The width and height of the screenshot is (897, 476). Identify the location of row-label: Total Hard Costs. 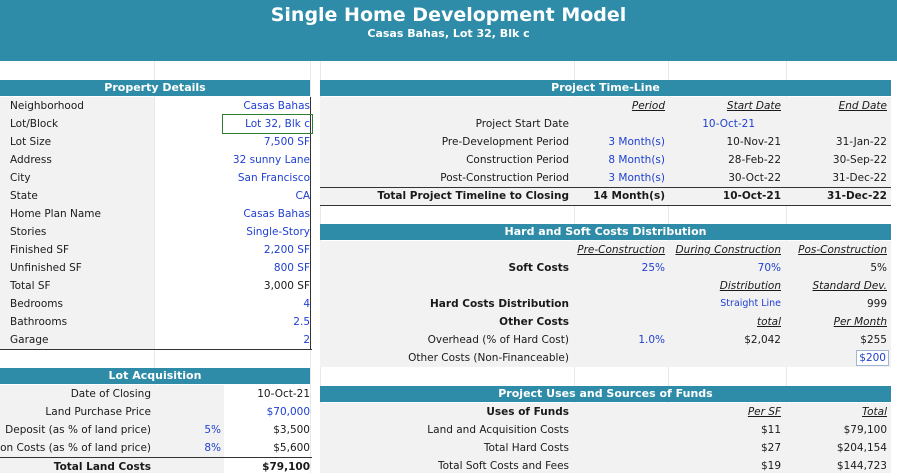
(526, 448).